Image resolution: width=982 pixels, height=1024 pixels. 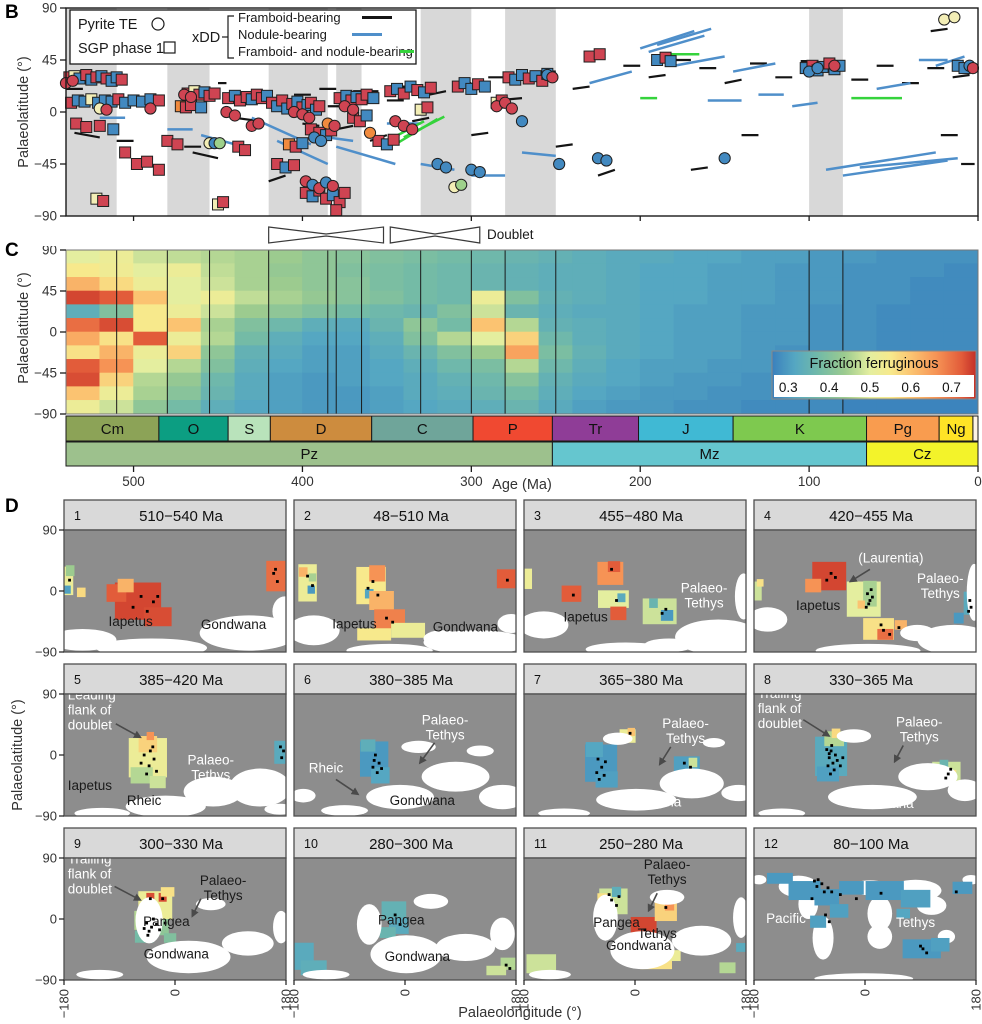 What do you see at coordinates (596, 429) in the screenshot?
I see `period-label: Tr` at bounding box center [596, 429].